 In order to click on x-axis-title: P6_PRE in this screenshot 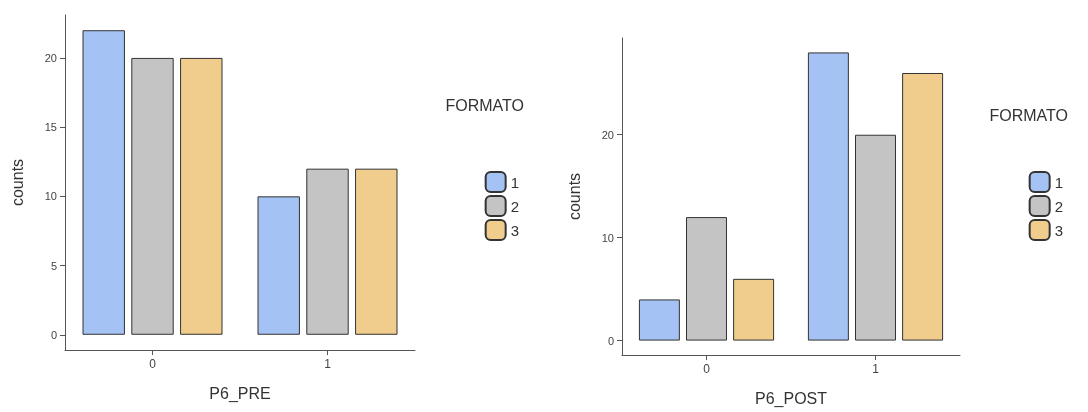, I will do `click(240, 393)`.